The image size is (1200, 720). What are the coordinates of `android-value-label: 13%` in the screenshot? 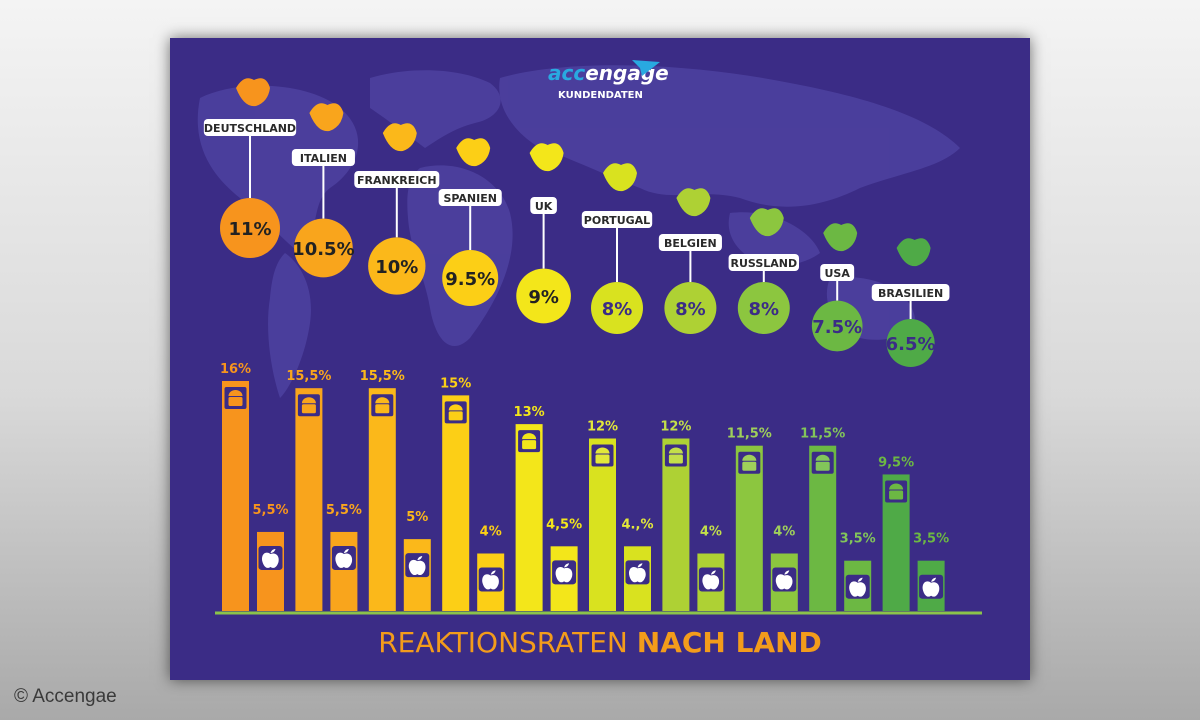 It's located at (529, 412).